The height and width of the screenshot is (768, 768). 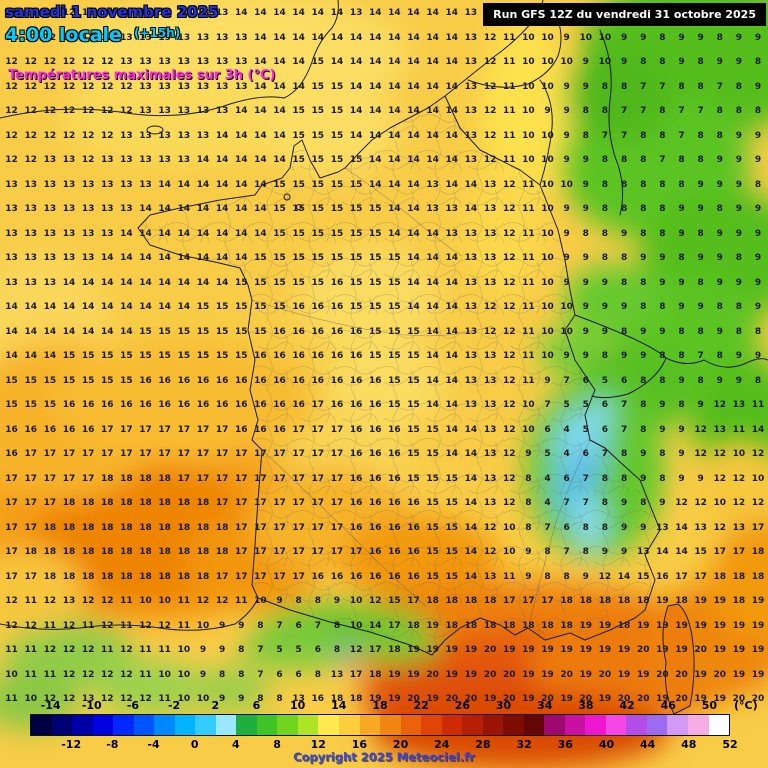 What do you see at coordinates (63, 35) in the screenshot?
I see `local-time-label: 4:00 locale` at bounding box center [63, 35].